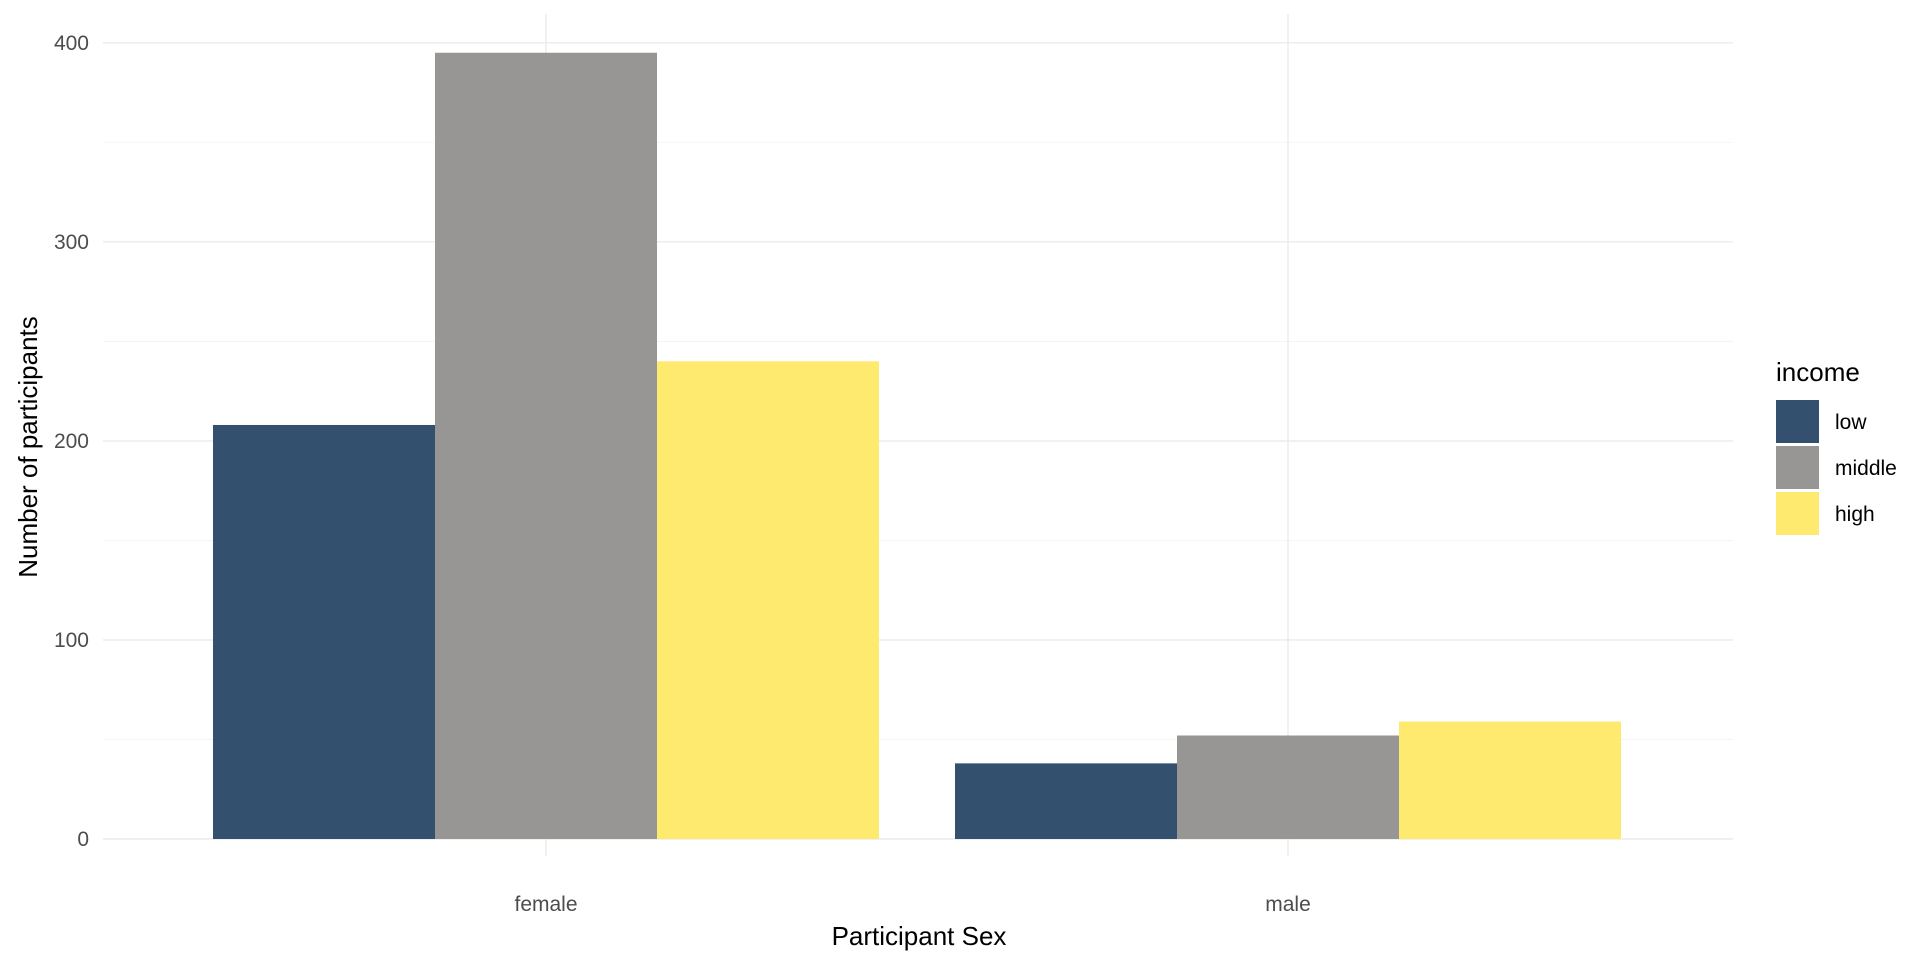 The image size is (1920, 965). I want to click on y-tick-label: 300, so click(71, 242).